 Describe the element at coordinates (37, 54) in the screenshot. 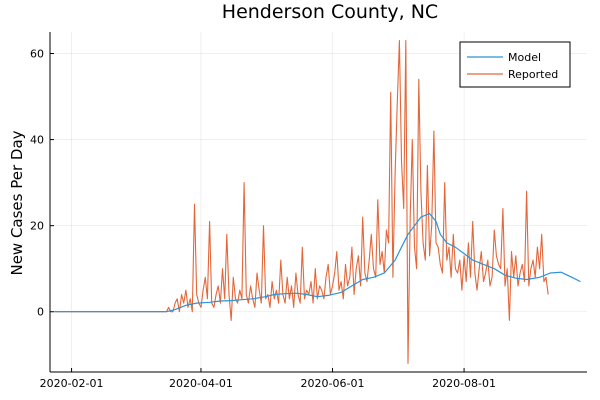

I see `y-tick-label: 60` at that location.